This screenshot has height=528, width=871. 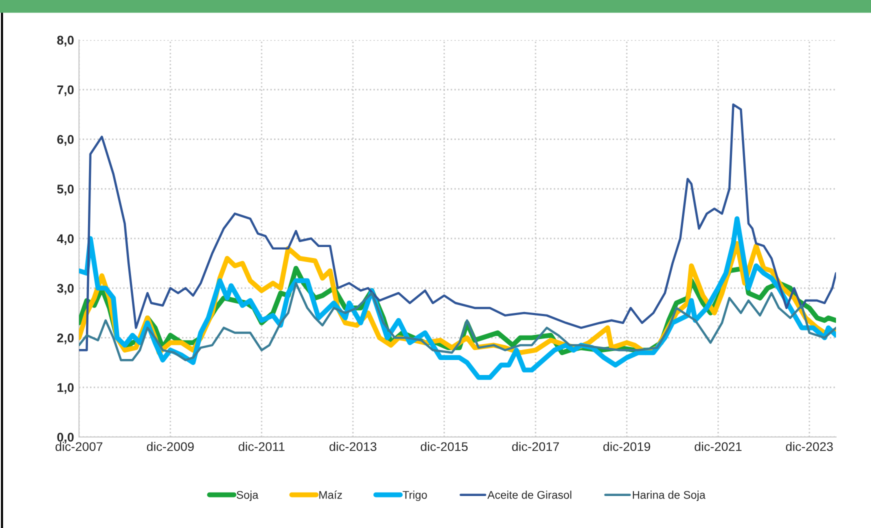 What do you see at coordinates (65, 90) in the screenshot?
I see `y-tick-label: 7,0` at bounding box center [65, 90].